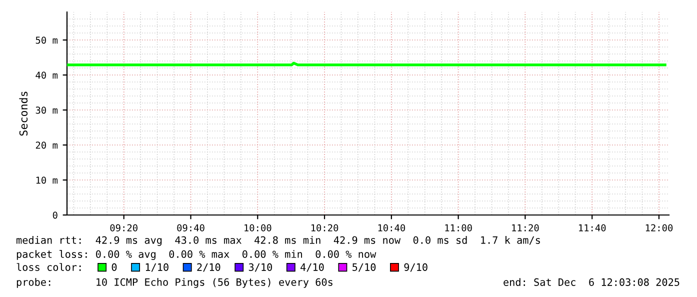 The image size is (697, 297). Describe the element at coordinates (458, 228) in the screenshot. I see `x-tick-label: 11:00` at that location.